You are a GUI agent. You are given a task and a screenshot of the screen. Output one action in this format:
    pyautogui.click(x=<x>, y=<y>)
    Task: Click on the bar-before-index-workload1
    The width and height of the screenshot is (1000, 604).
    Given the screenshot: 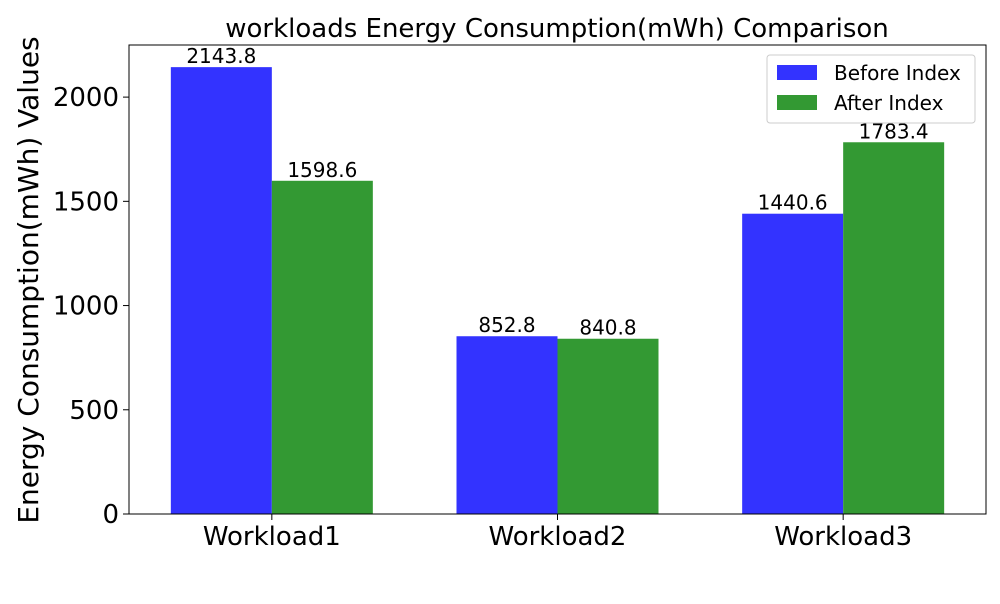 What is the action you would take?
    pyautogui.click(x=221, y=290)
    